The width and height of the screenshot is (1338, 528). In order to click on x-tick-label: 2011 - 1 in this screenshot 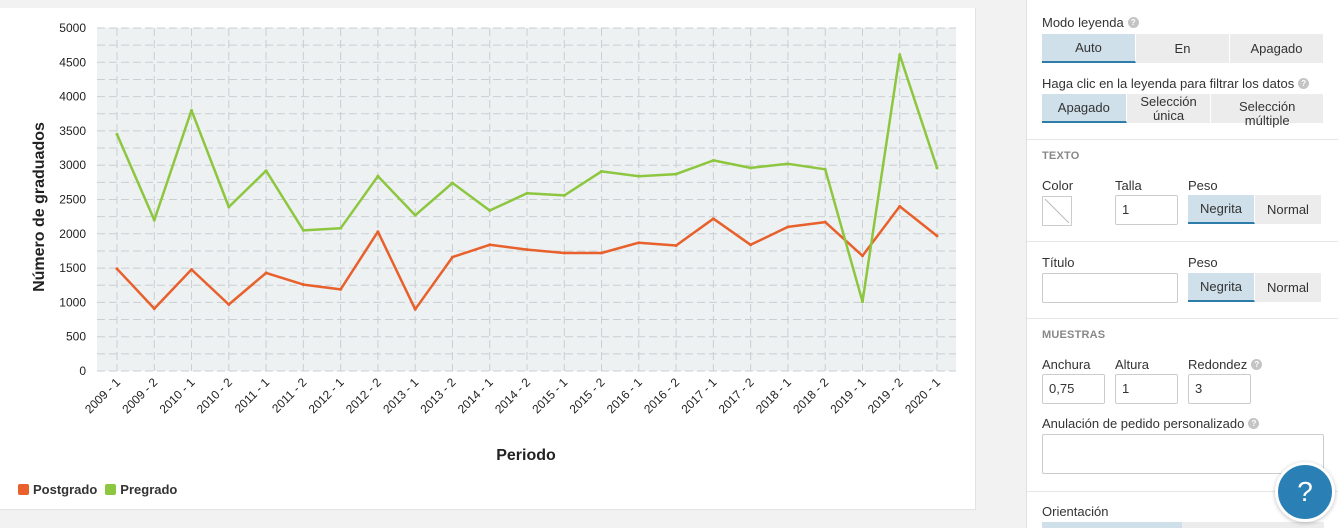, I will do `click(252, 395)`.